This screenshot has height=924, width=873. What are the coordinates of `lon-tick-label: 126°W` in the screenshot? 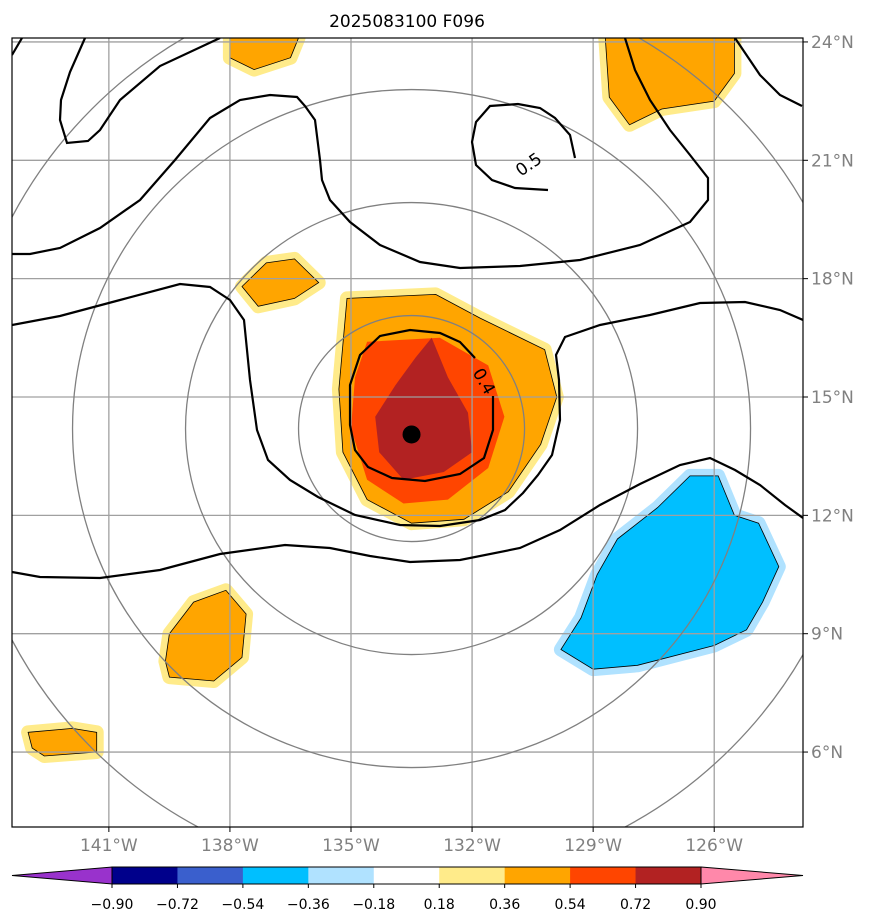 It's located at (714, 846).